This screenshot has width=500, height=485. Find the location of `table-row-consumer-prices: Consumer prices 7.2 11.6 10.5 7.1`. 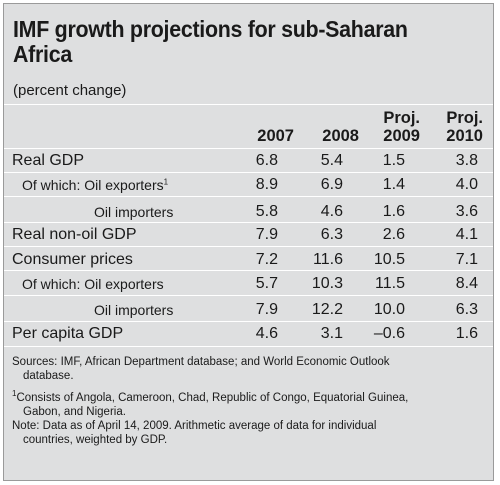

table-row-consumer-prices: Consumer prices 7.2 11.6 10.5 7.1 is located at coordinates (248, 258).